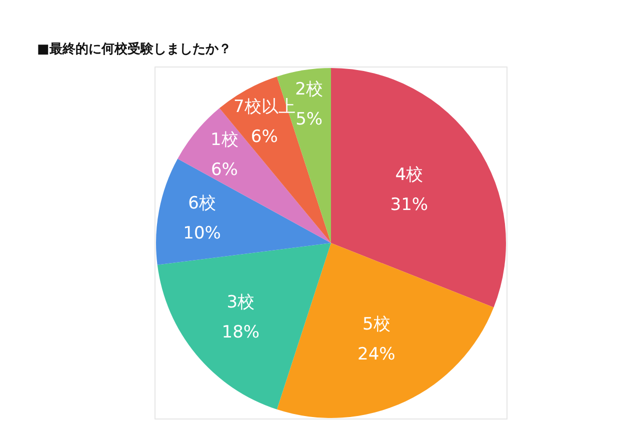 The height and width of the screenshot is (426, 640). What do you see at coordinates (224, 140) in the screenshot?
I see `slice-label: 1校` at bounding box center [224, 140].